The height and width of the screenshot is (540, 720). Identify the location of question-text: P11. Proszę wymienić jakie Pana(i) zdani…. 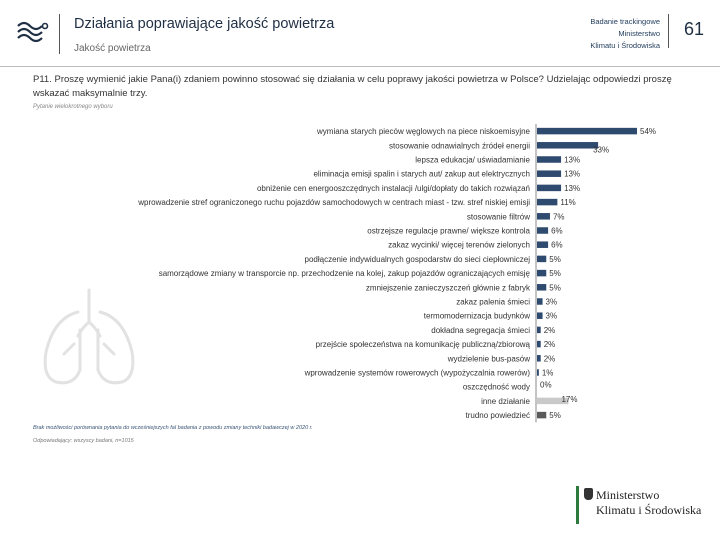
(352, 86).